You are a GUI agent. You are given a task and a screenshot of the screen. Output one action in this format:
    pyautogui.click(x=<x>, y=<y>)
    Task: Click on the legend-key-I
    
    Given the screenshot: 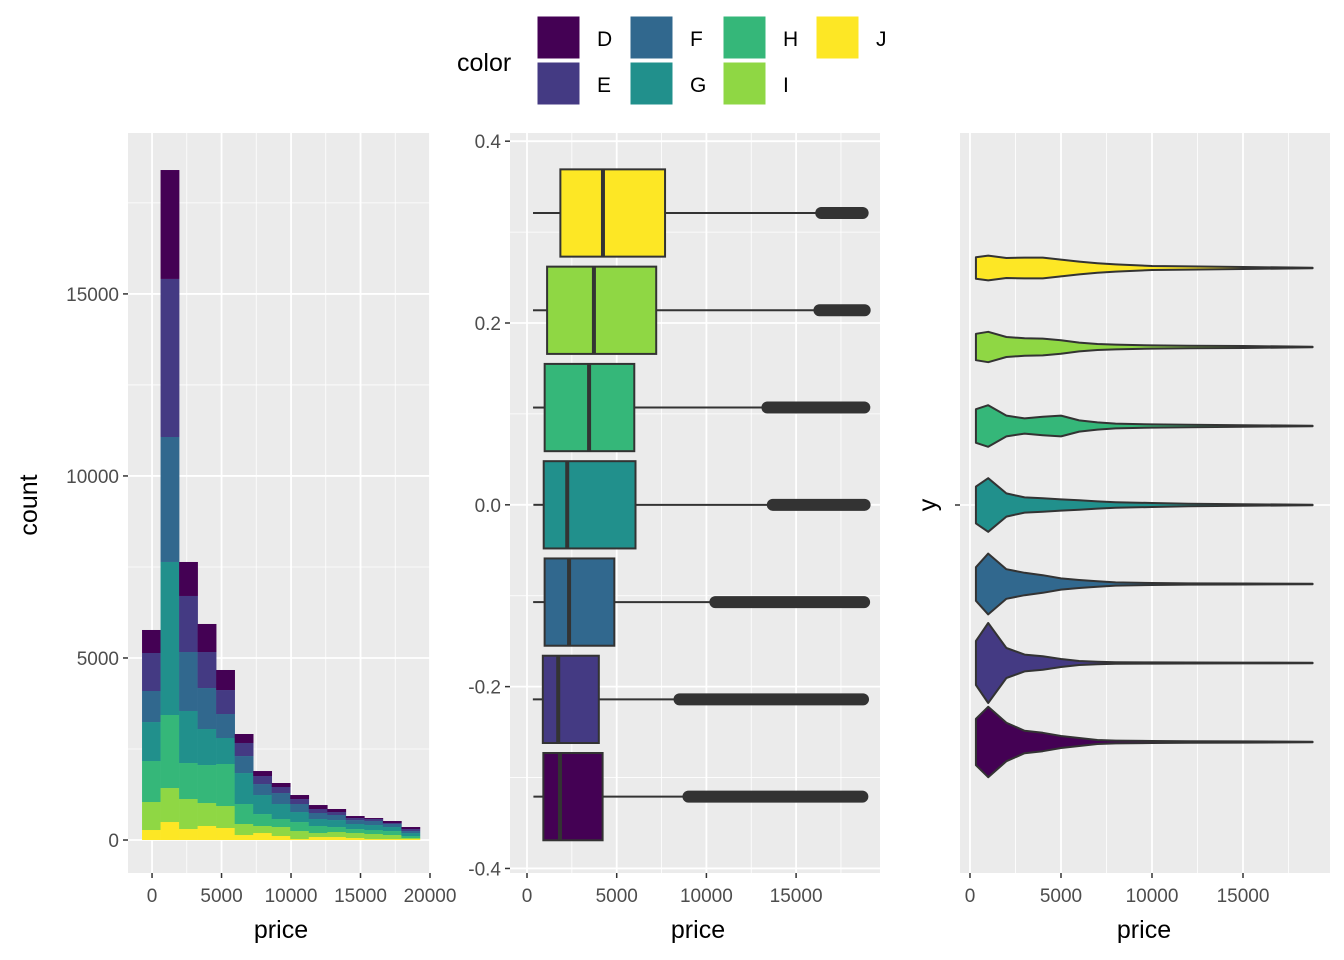 What is the action you would take?
    pyautogui.click(x=744, y=83)
    